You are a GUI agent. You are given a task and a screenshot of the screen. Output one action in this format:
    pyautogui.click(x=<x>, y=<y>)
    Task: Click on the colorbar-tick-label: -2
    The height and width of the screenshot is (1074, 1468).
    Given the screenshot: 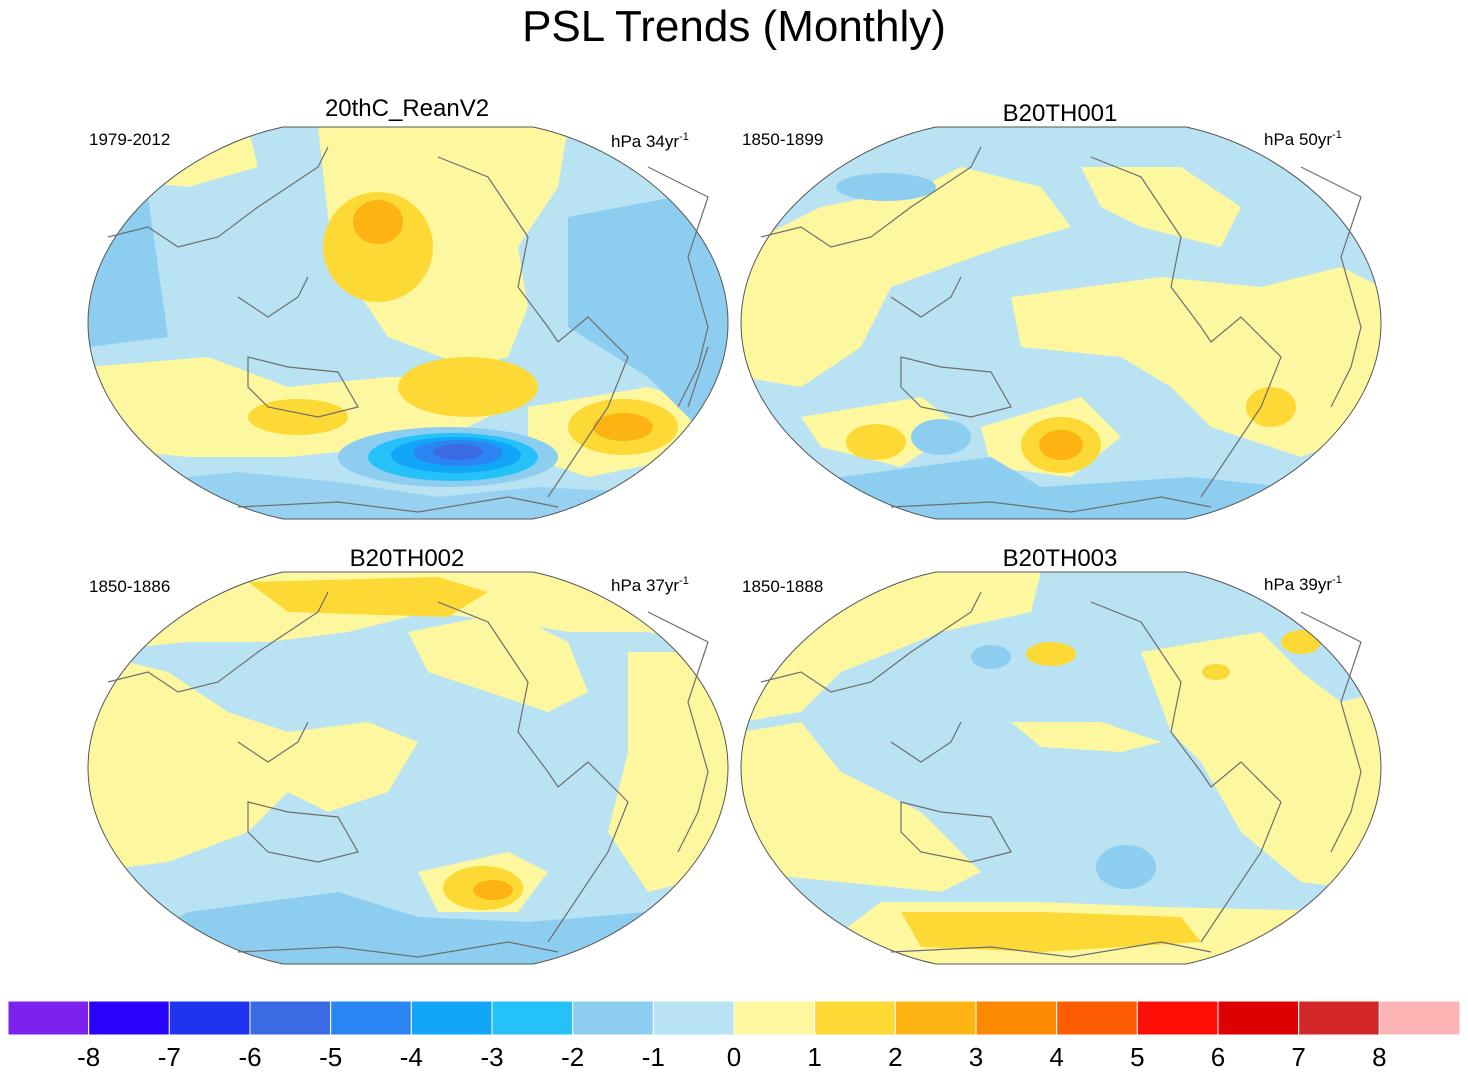 What is the action you would take?
    pyautogui.click(x=572, y=1057)
    